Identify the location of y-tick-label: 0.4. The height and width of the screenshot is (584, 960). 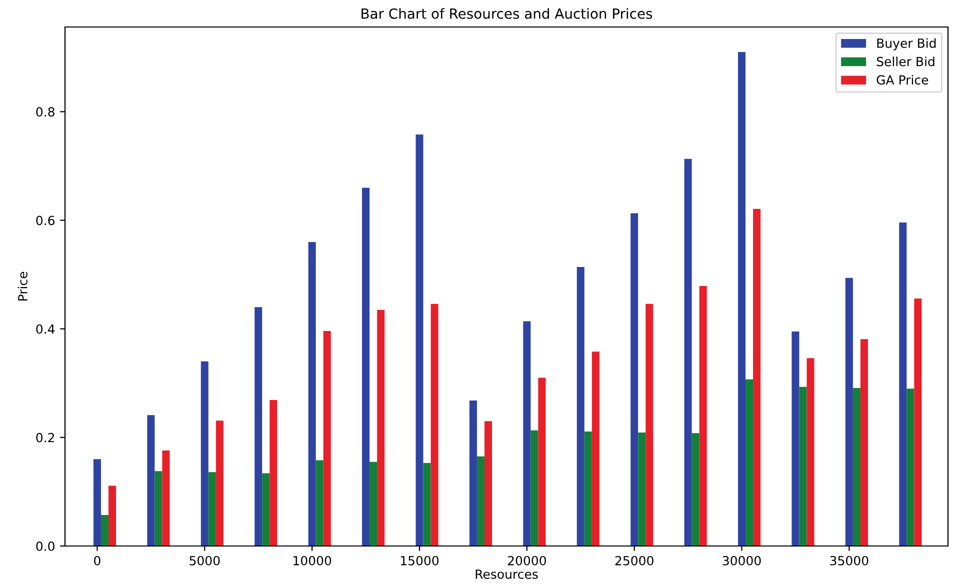
(45, 329).